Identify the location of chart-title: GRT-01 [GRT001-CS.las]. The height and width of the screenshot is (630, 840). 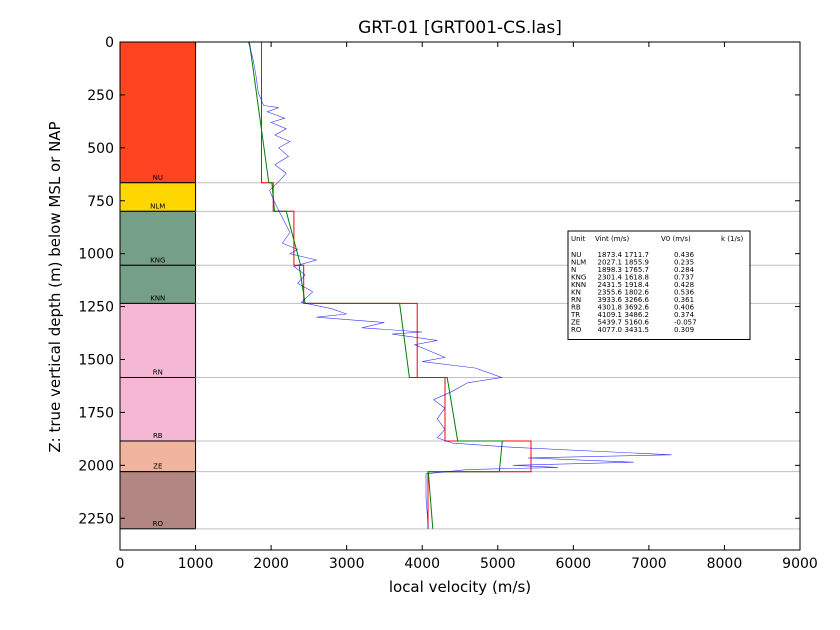
(460, 28).